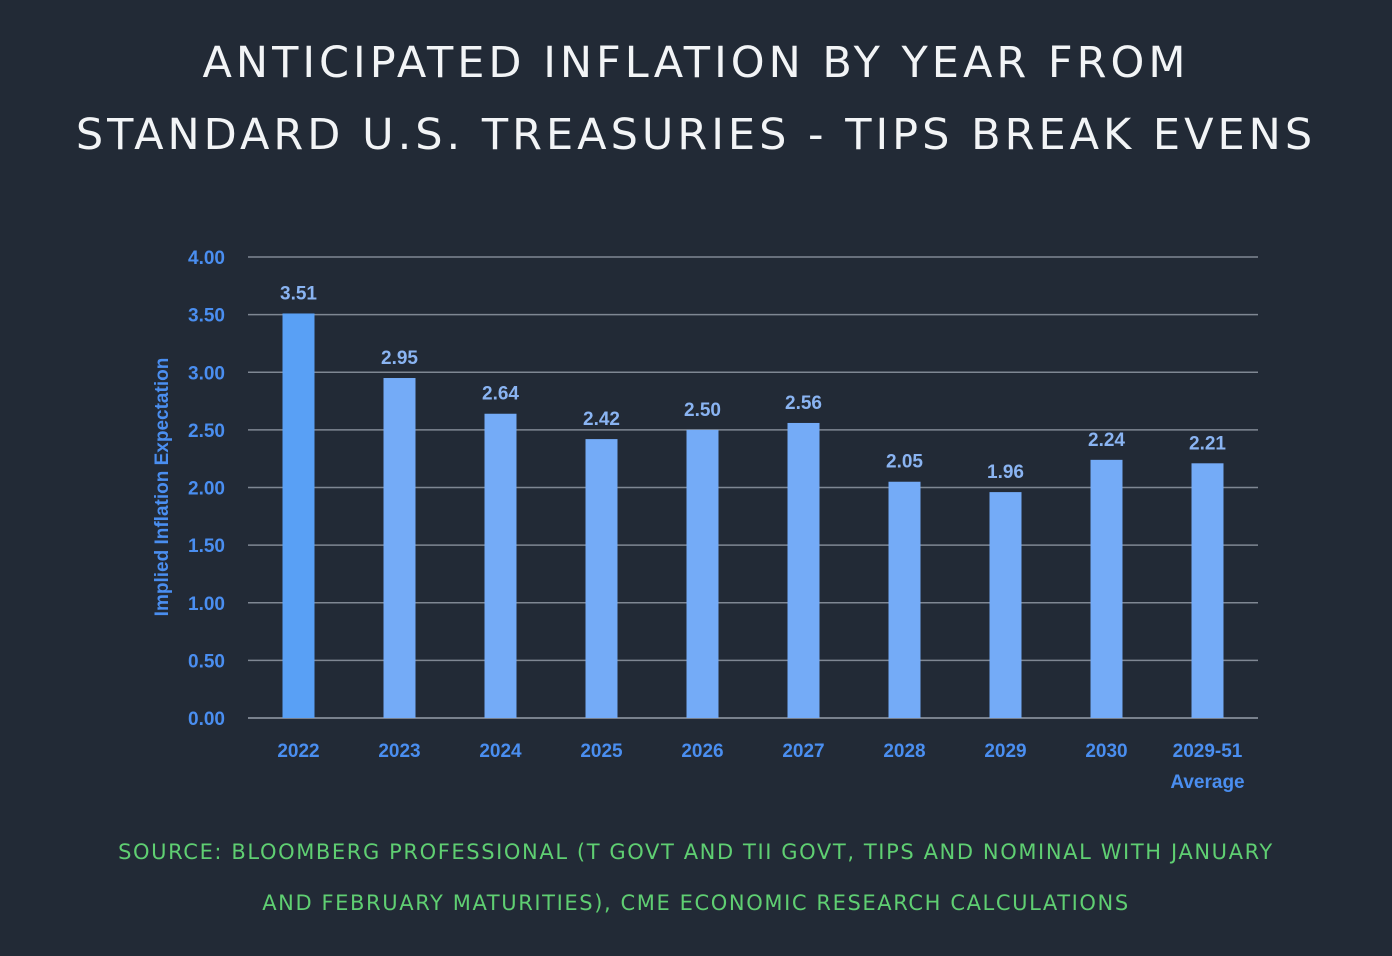  What do you see at coordinates (1208, 751) in the screenshot?
I see `x-tick-label: 2029-51` at bounding box center [1208, 751].